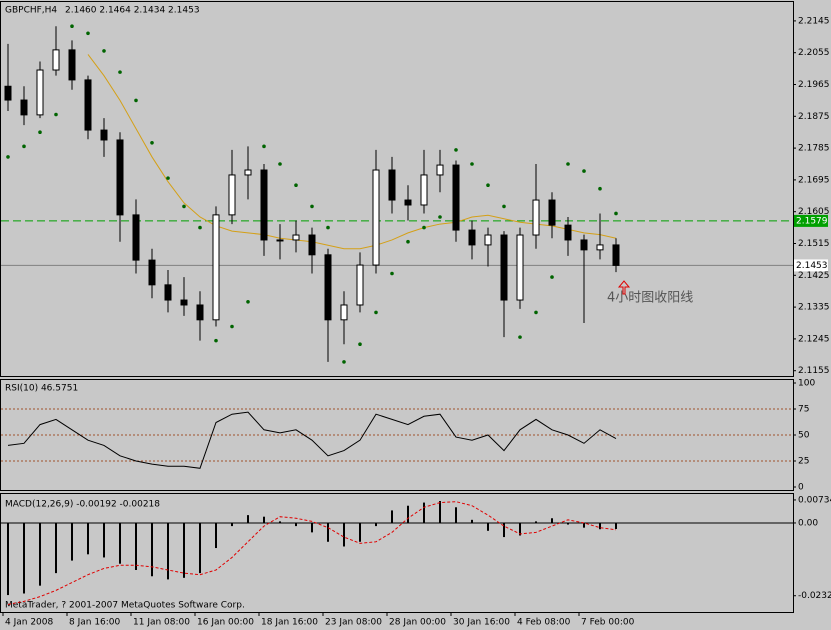  Describe the element at coordinates (289, 623) in the screenshot. I see `x-tick-label: 18 Jan 16:00` at that location.